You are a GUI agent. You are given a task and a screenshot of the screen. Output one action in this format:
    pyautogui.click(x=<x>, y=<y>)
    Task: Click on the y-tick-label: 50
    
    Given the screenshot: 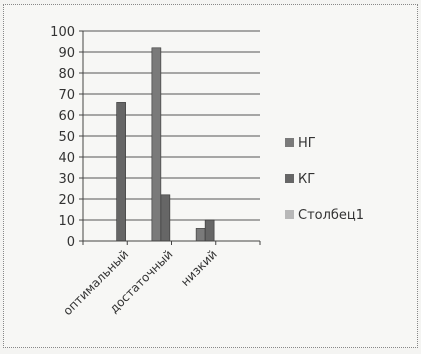 What is the action you would take?
    pyautogui.click(x=66, y=137)
    